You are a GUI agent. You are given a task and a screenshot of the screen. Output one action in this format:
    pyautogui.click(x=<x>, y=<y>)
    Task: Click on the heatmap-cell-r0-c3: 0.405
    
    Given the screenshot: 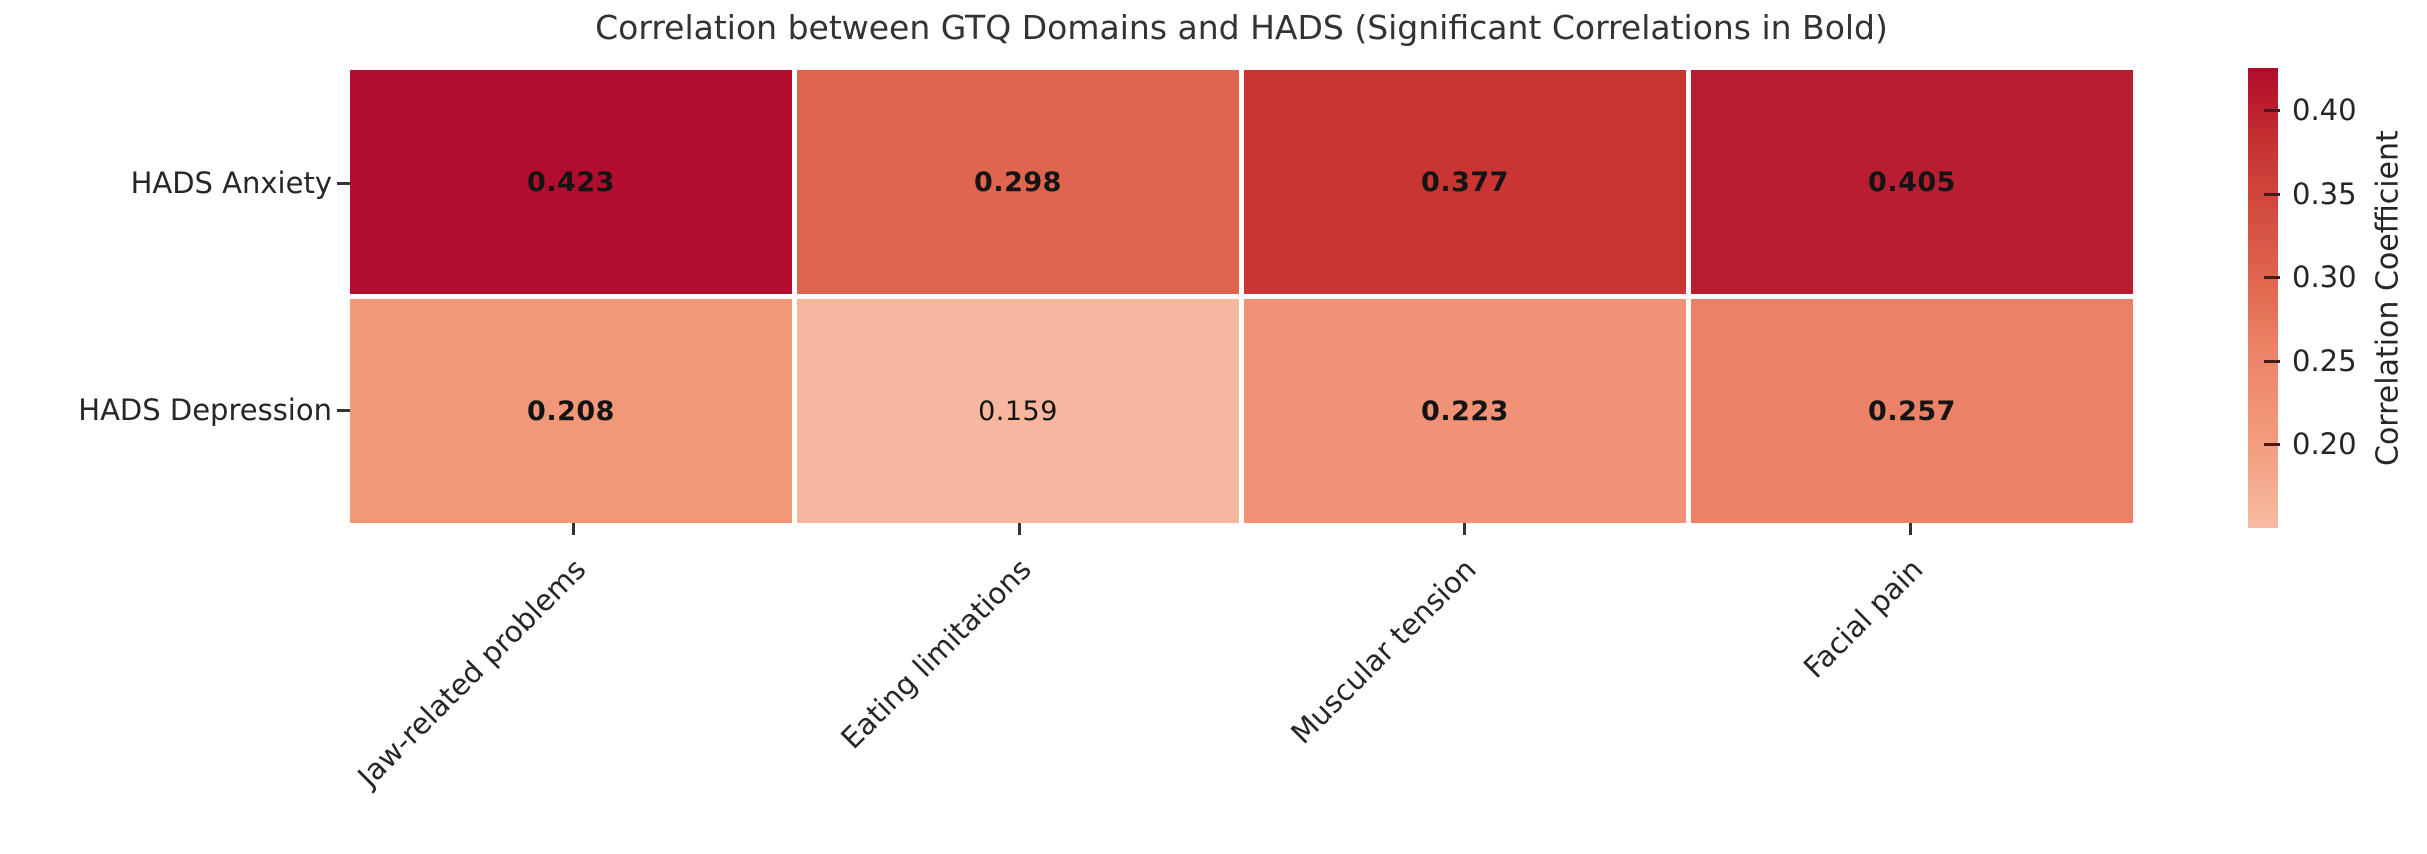 What is the action you would take?
    pyautogui.click(x=1912, y=182)
    